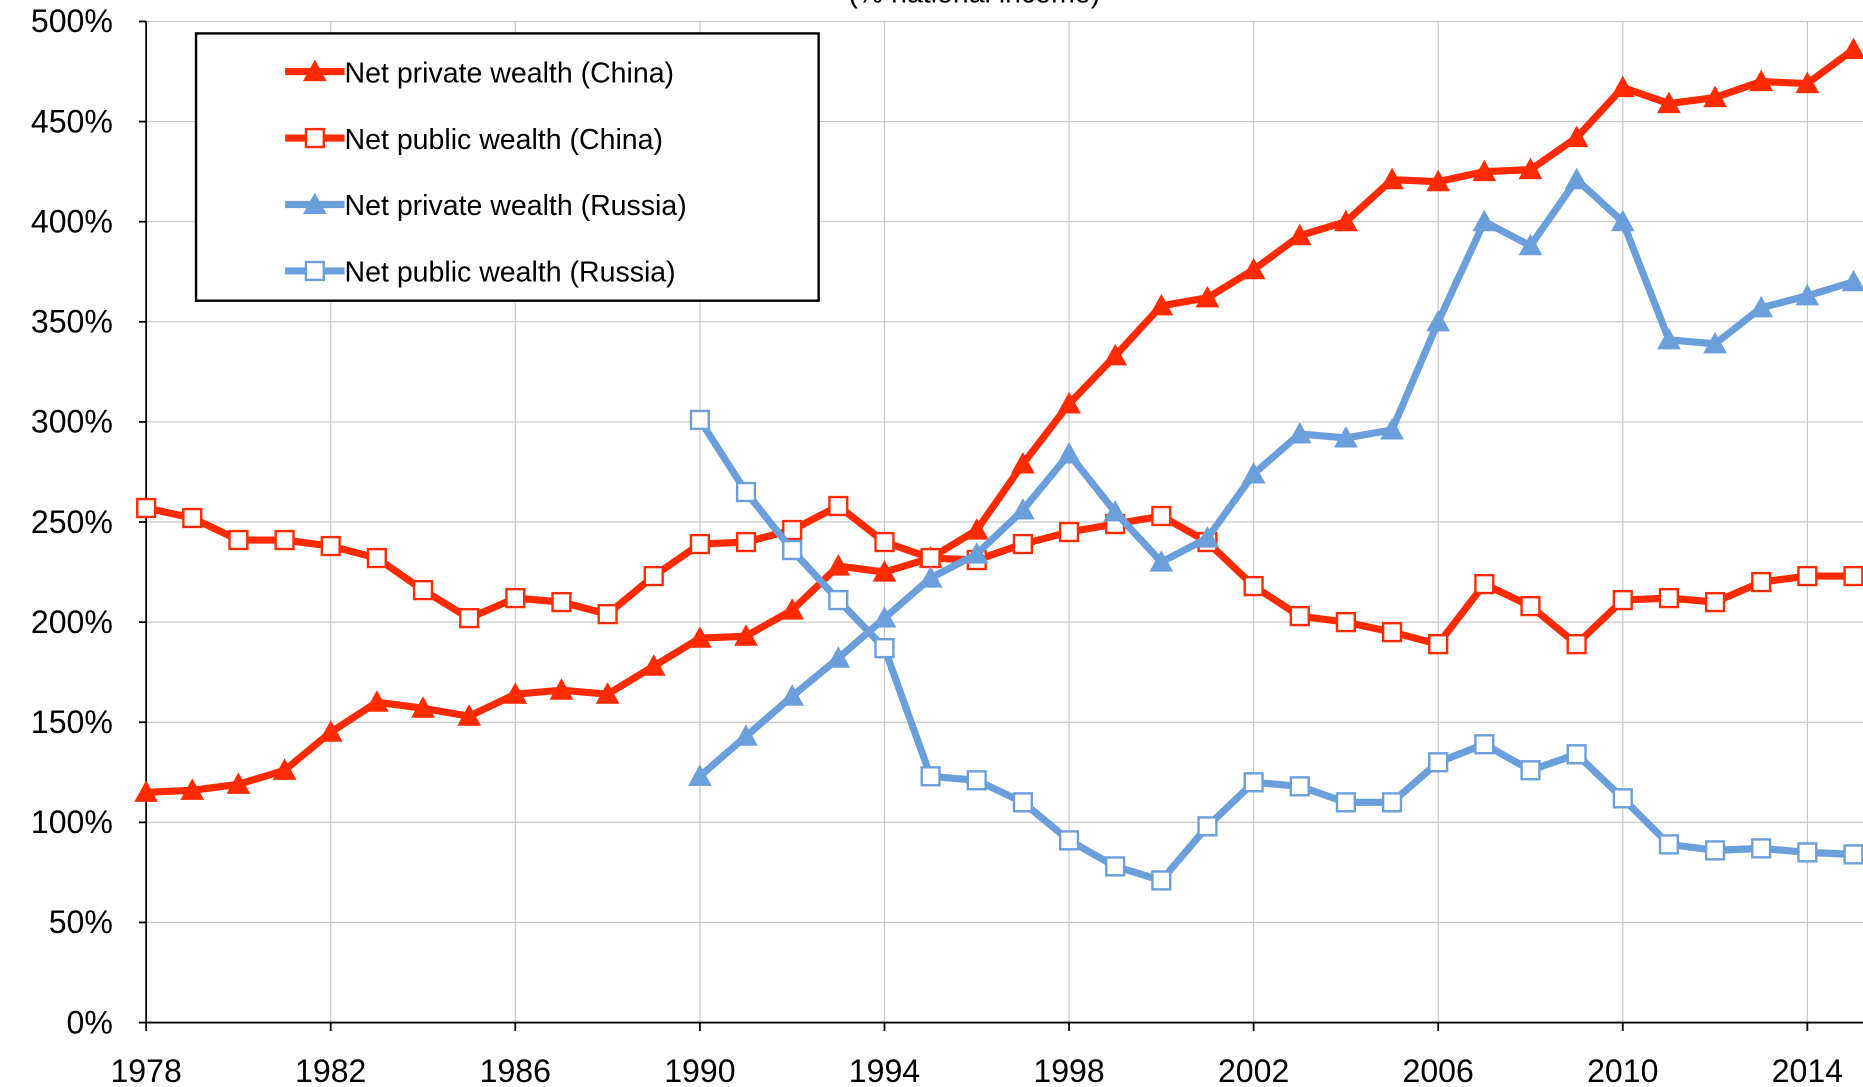  Describe the element at coordinates (72, 121) in the screenshot. I see `y-tick-label: 450%` at that location.